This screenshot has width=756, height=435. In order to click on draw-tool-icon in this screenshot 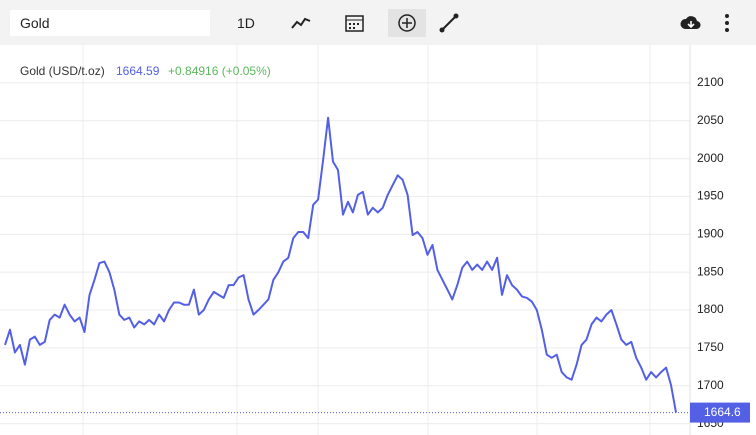, I will do `click(449, 23)`.